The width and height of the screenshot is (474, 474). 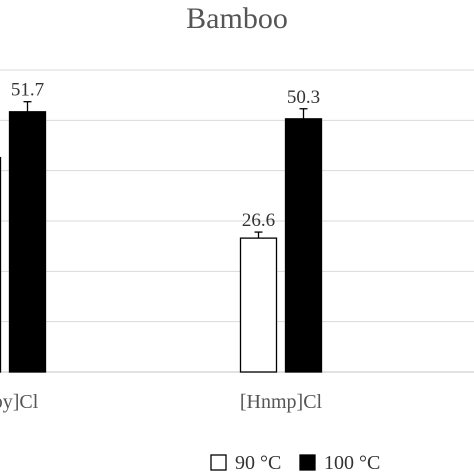 I want to click on legend-label-100c: 100 °C, so click(x=352, y=463).